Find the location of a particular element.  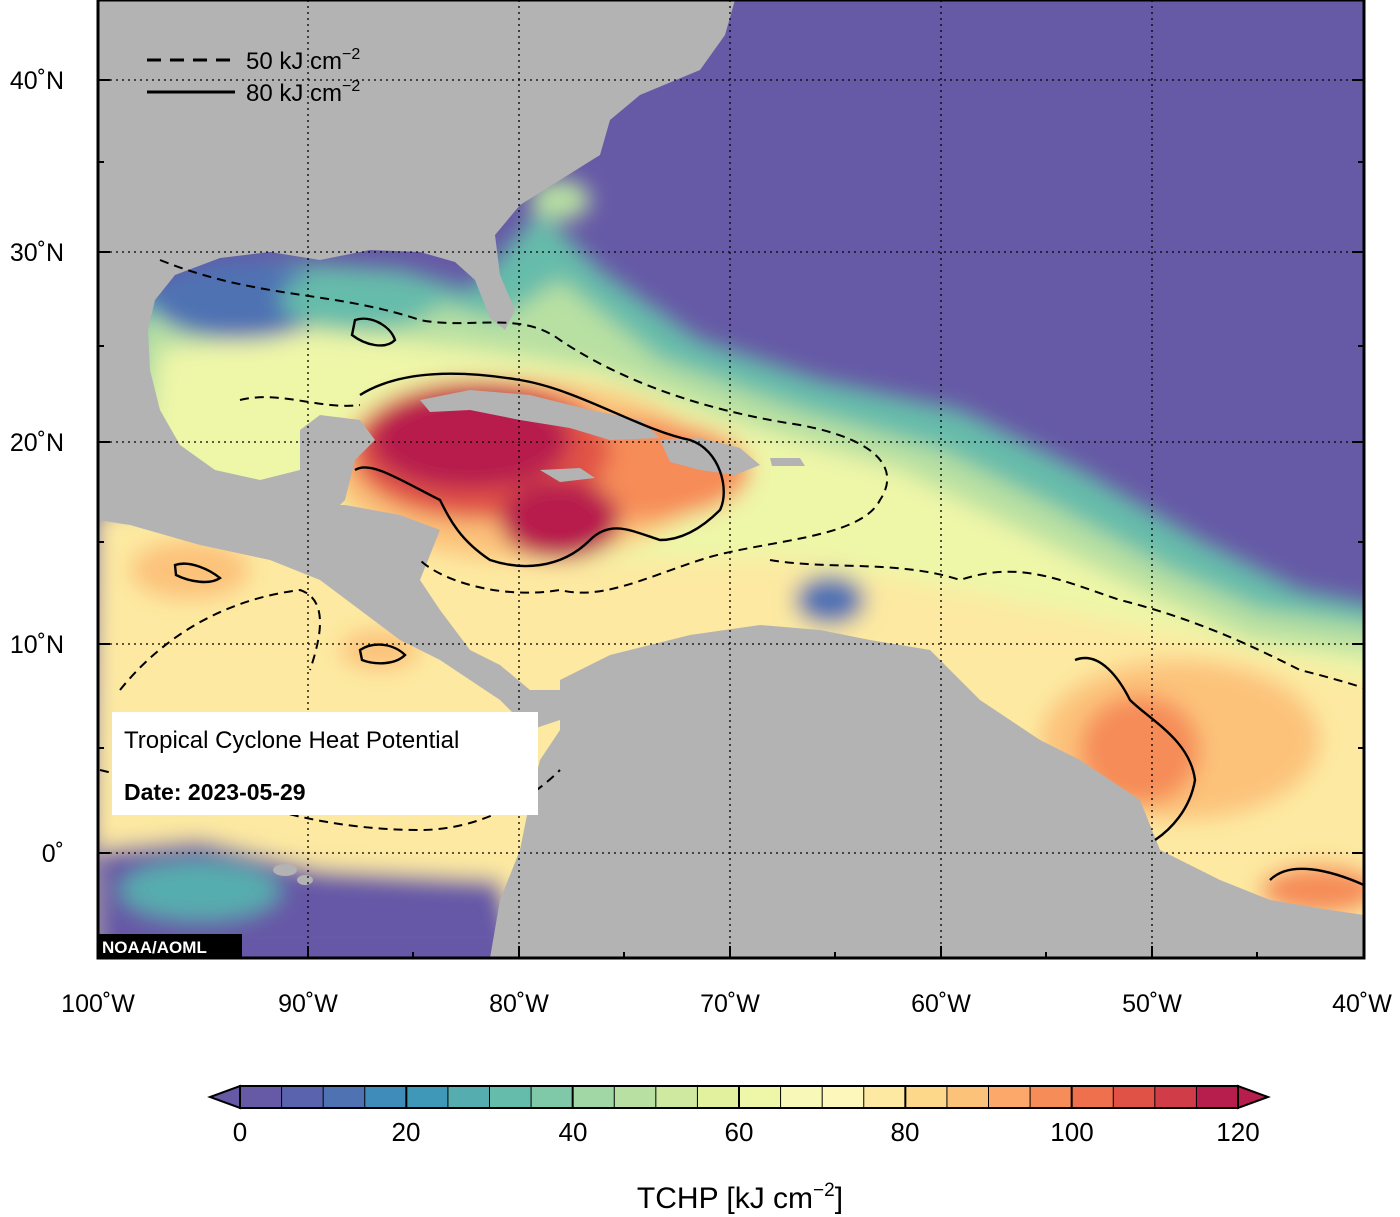

lon-label: 70˚W is located at coordinates (730, 1004).